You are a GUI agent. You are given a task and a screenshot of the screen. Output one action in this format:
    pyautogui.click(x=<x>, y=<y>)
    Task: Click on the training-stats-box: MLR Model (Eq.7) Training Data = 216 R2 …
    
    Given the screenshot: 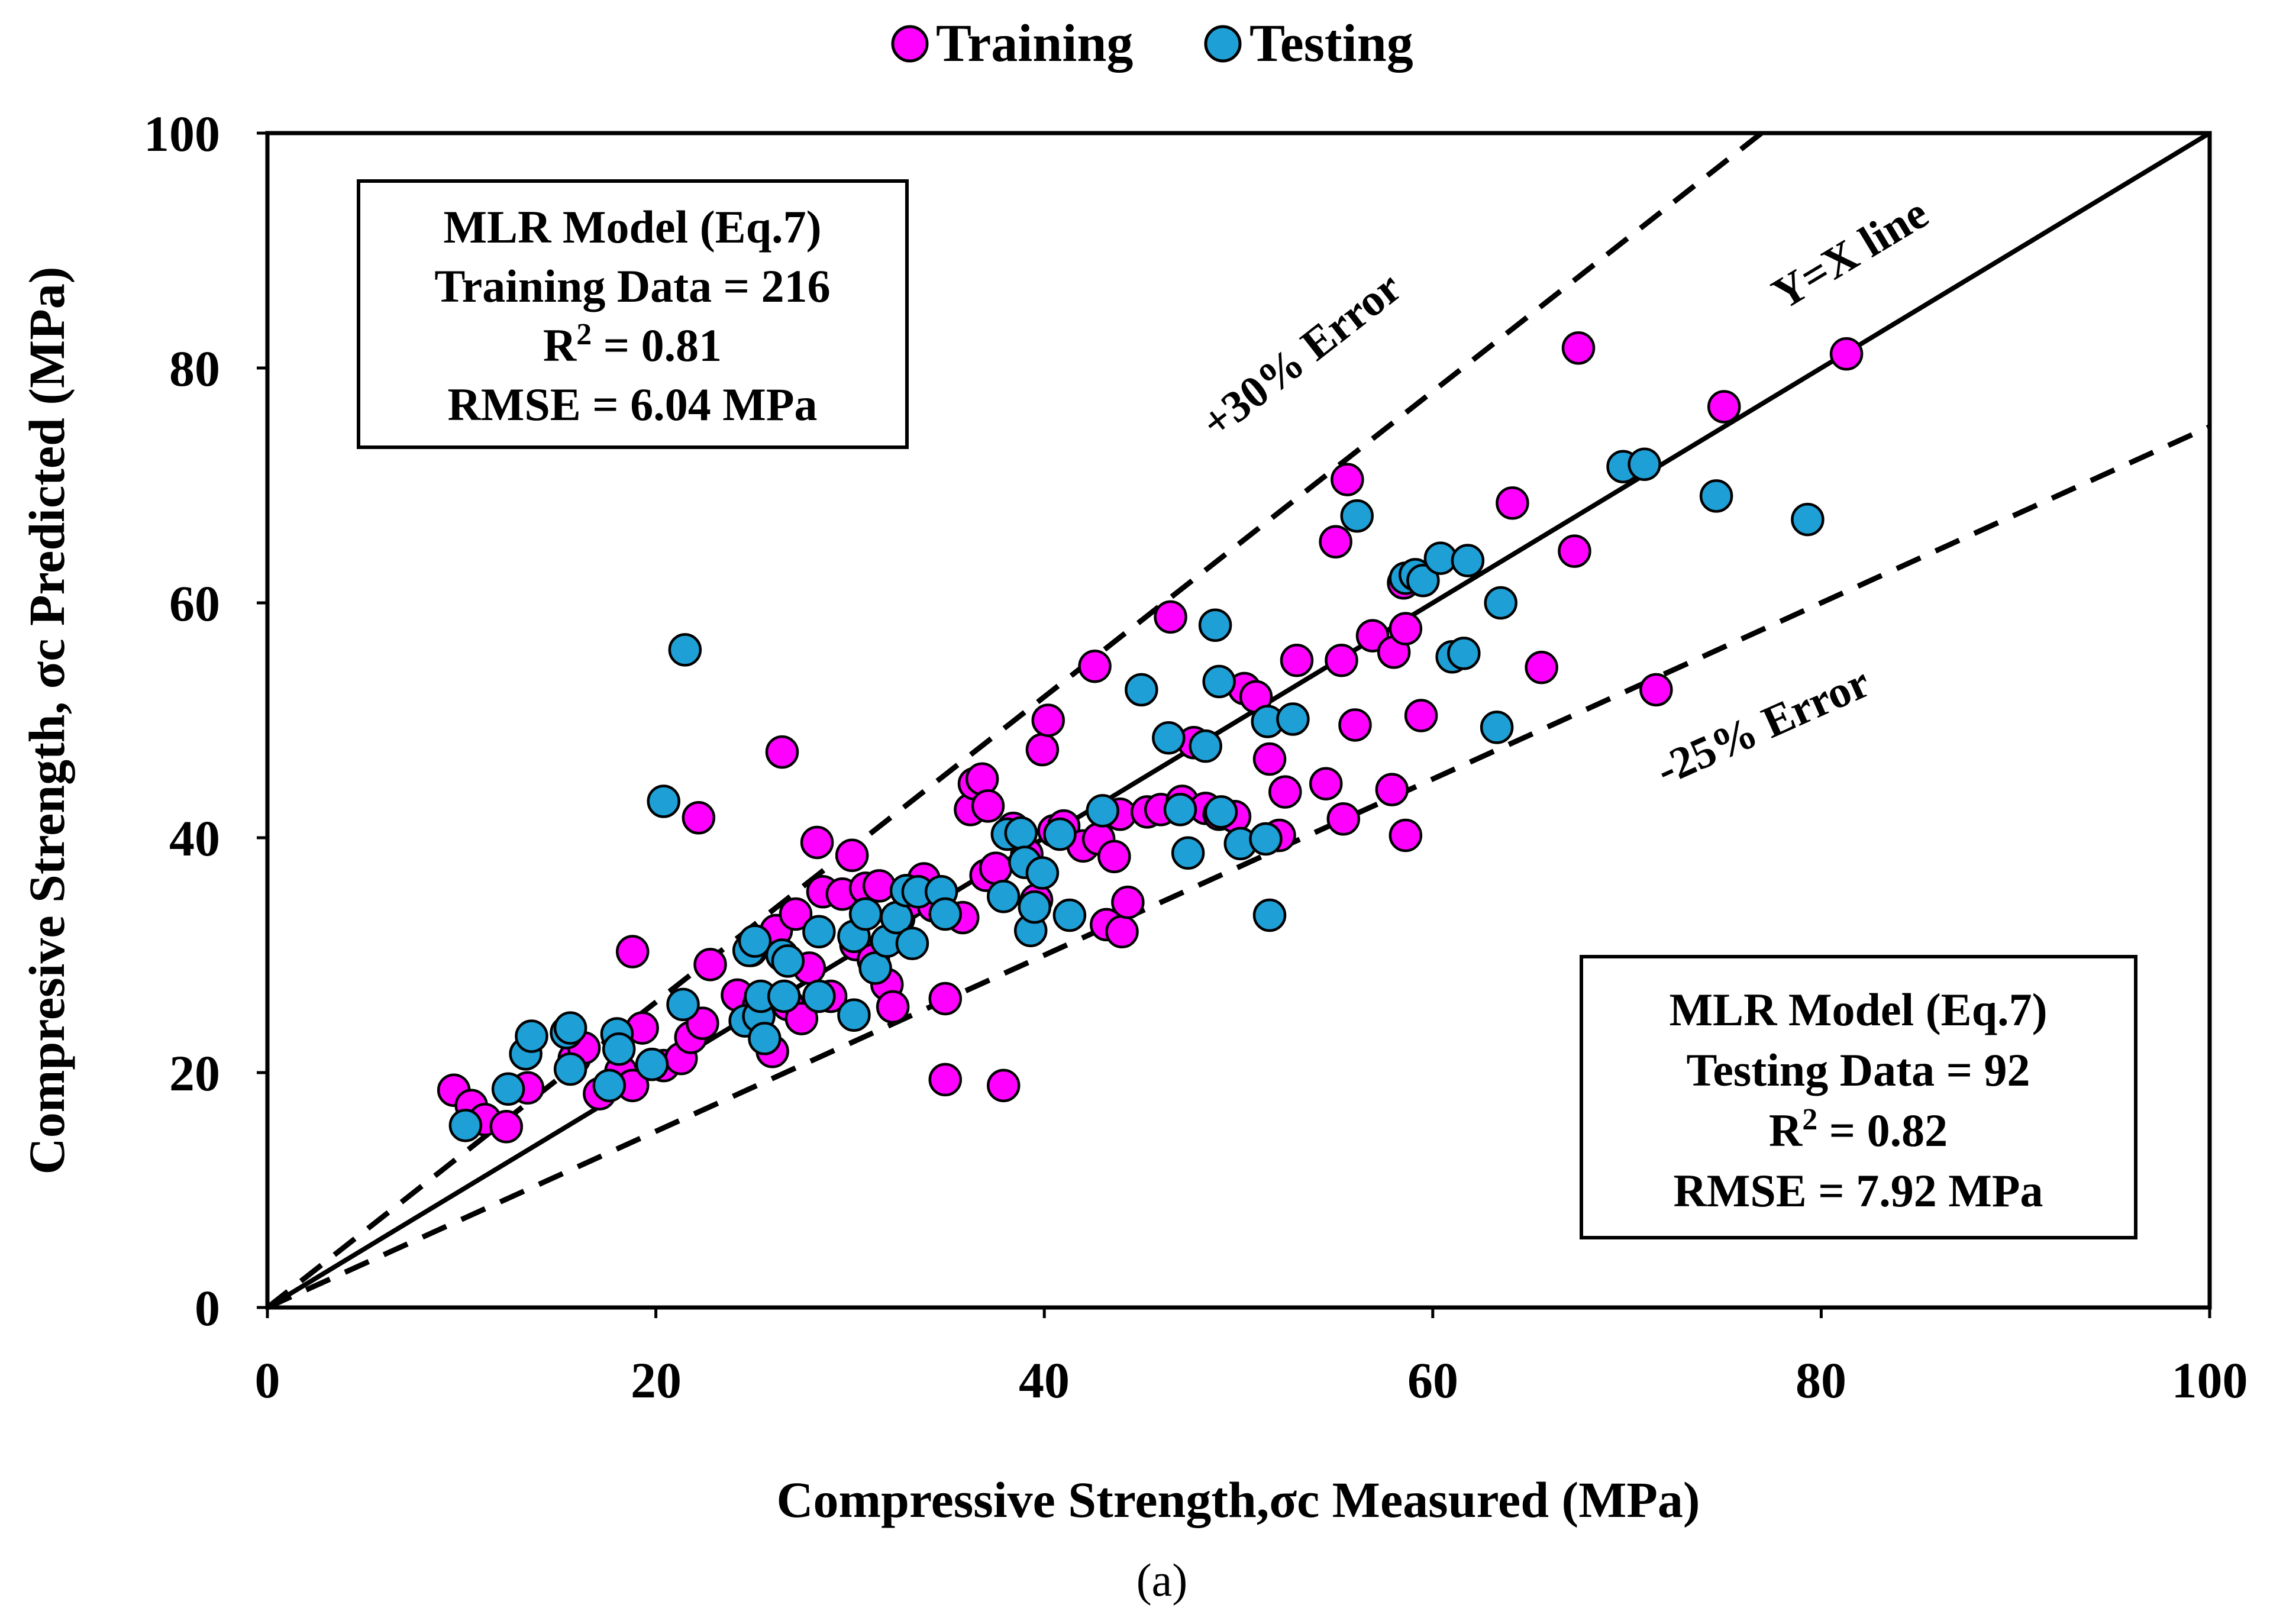 What is the action you would take?
    pyautogui.click(x=633, y=314)
    